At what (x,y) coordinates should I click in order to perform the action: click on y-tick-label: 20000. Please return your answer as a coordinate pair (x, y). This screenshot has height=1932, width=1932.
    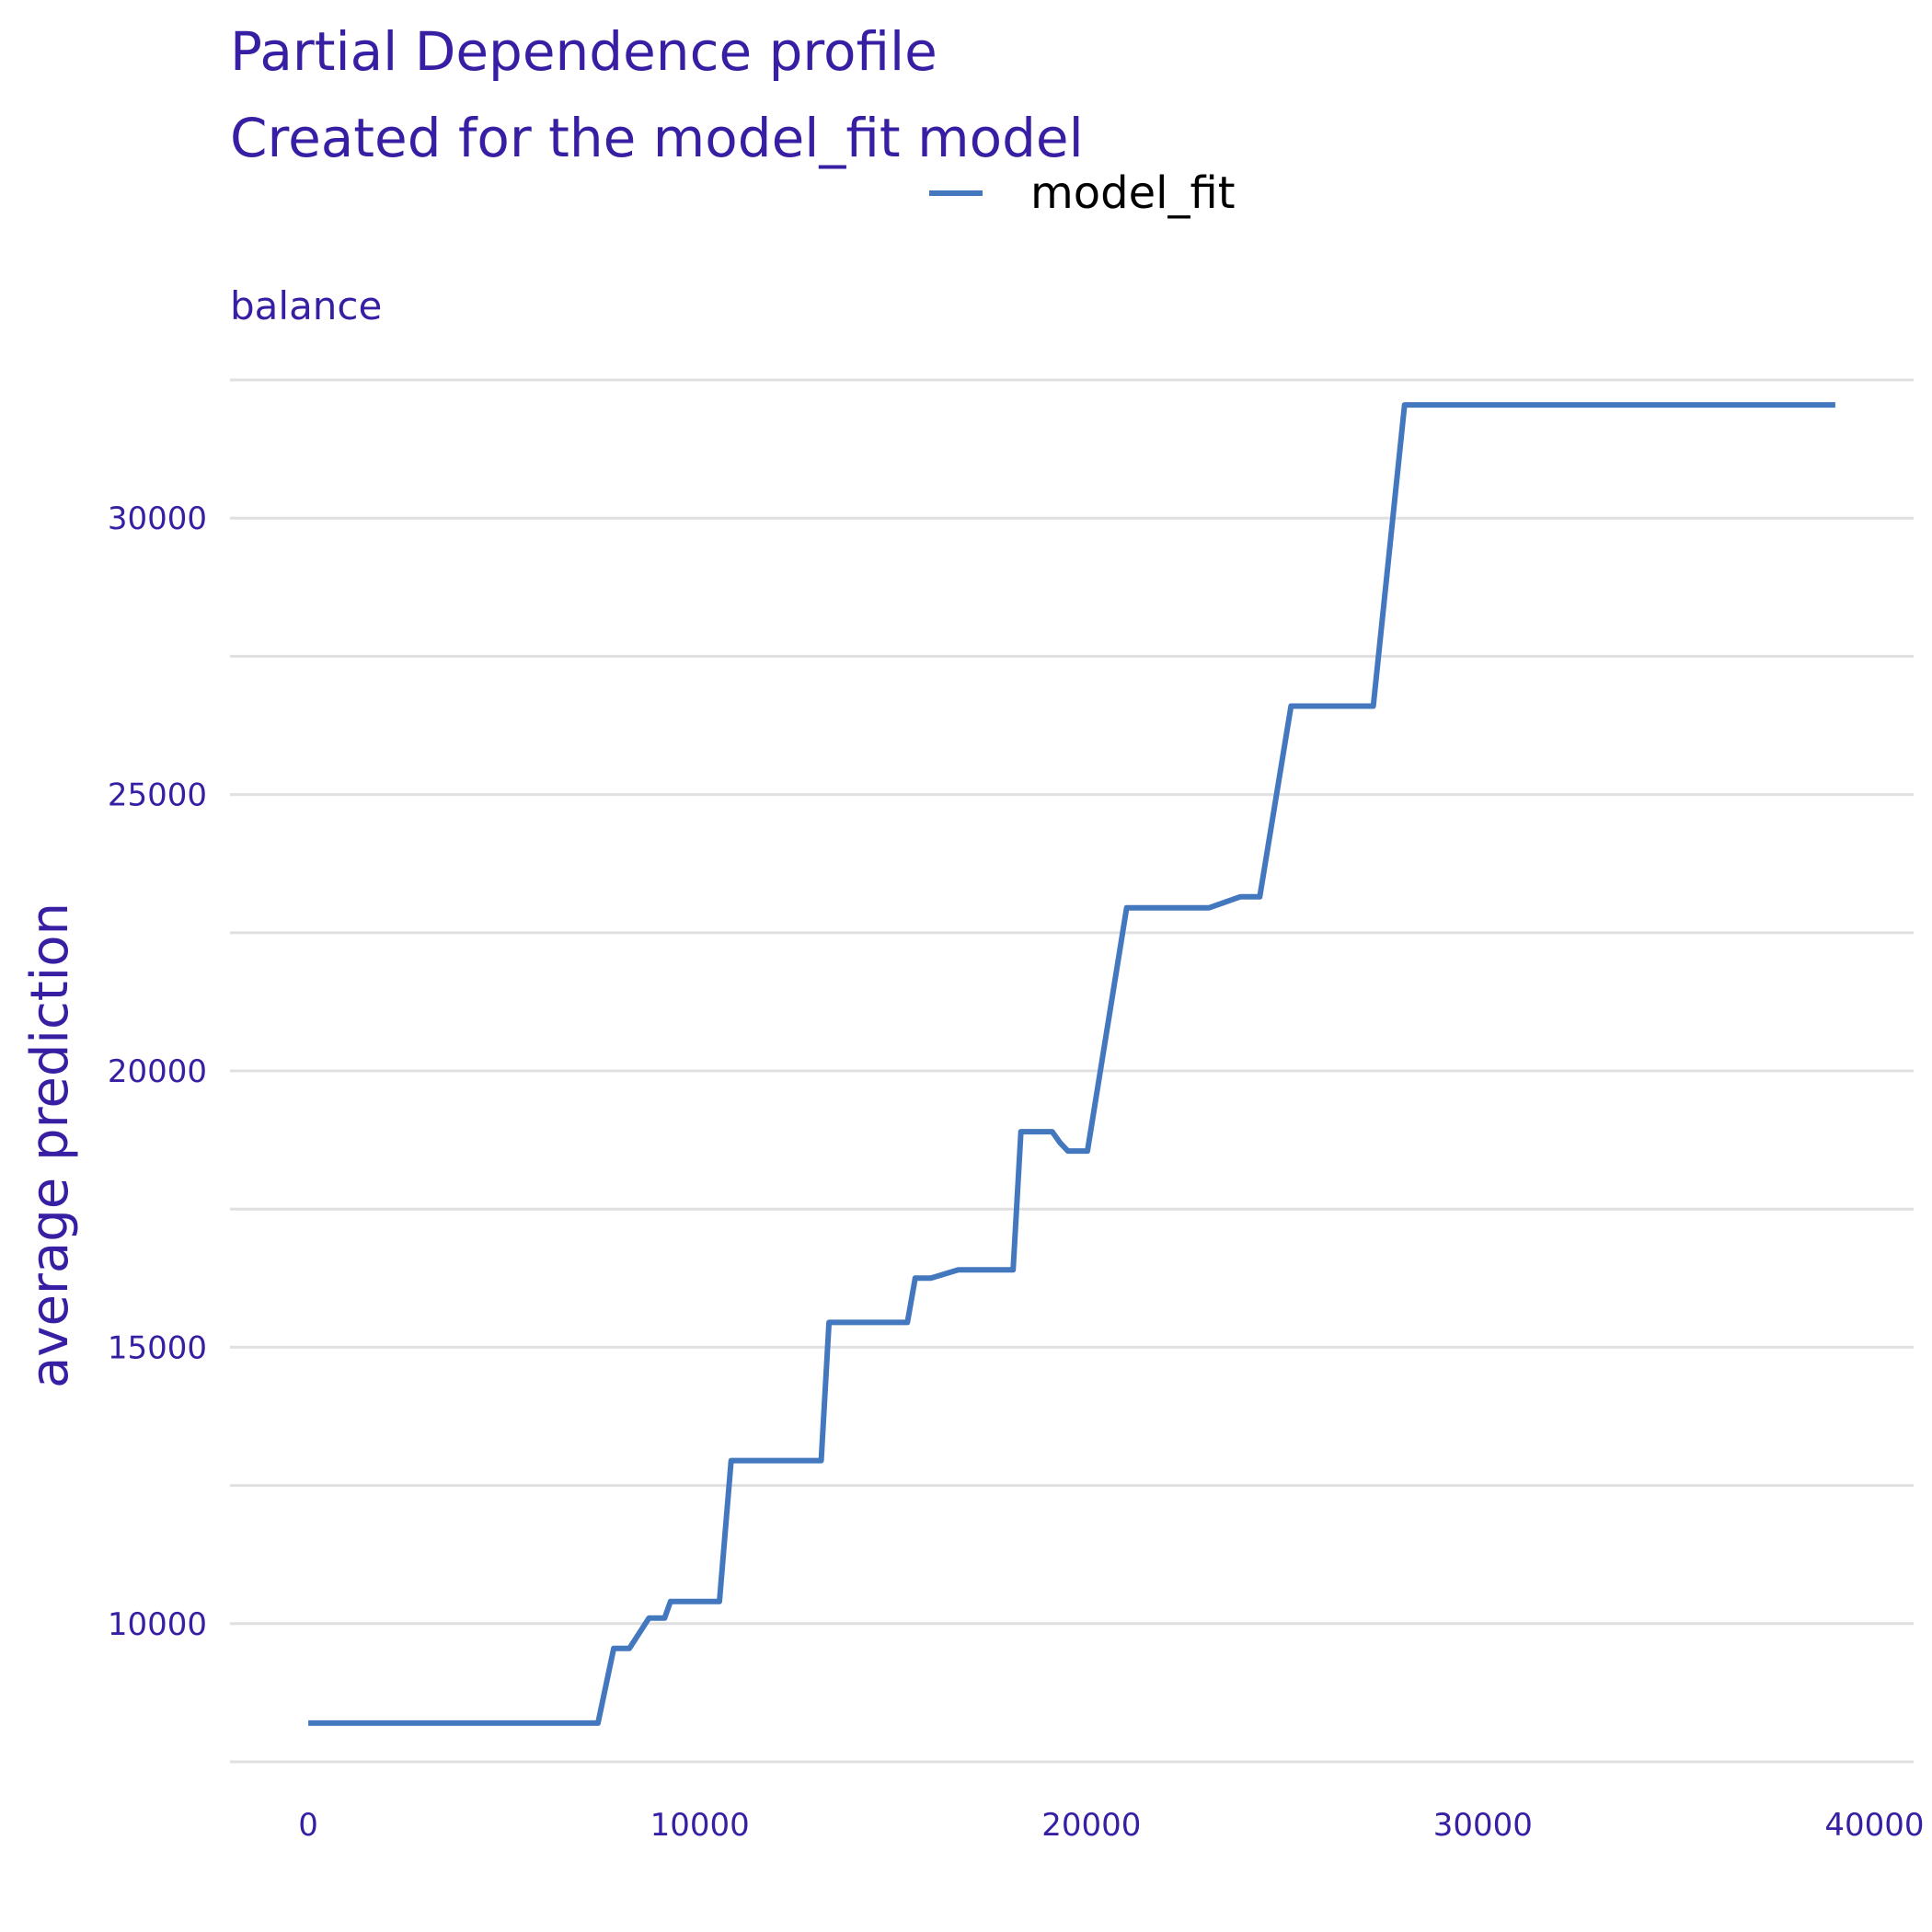
    Looking at the image, I should click on (157, 1071).